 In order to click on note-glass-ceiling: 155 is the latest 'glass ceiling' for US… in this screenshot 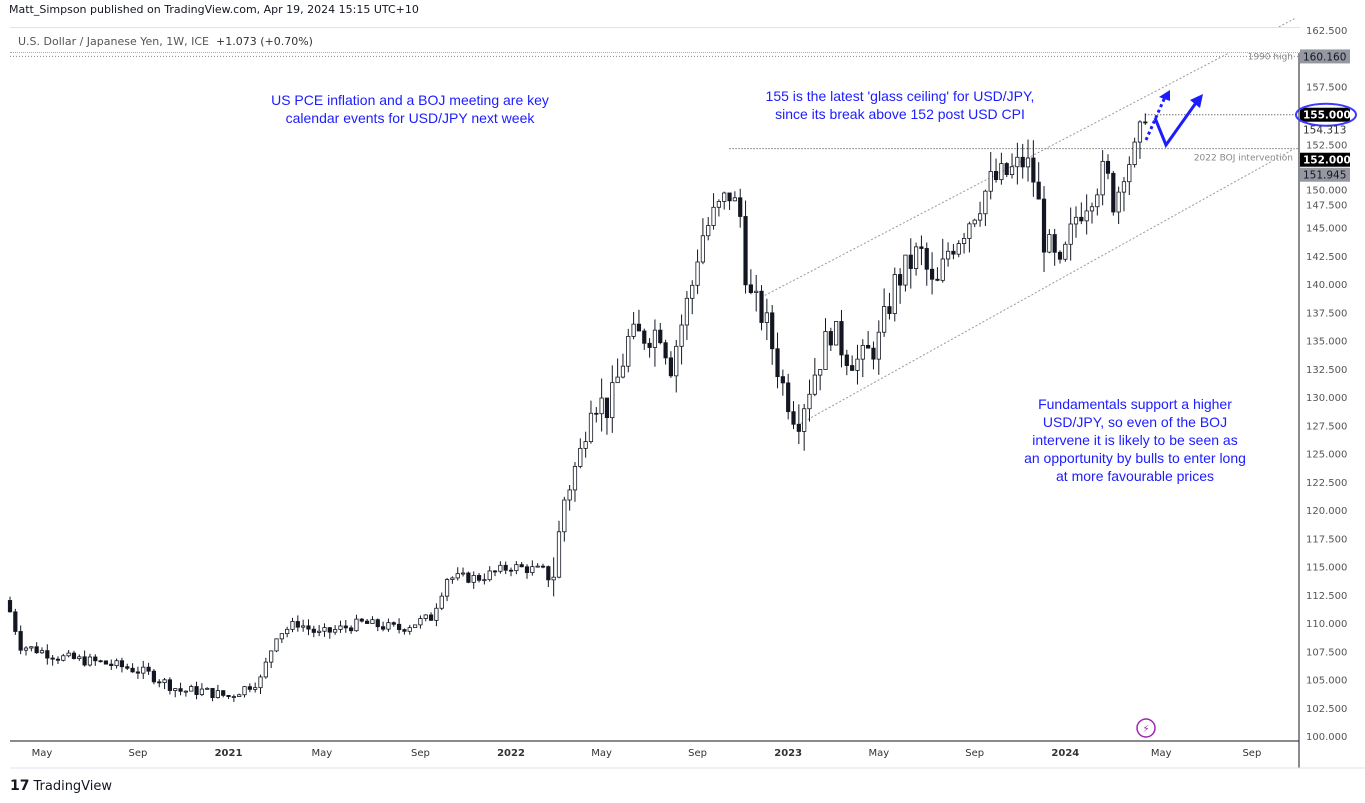, I will do `click(900, 105)`.